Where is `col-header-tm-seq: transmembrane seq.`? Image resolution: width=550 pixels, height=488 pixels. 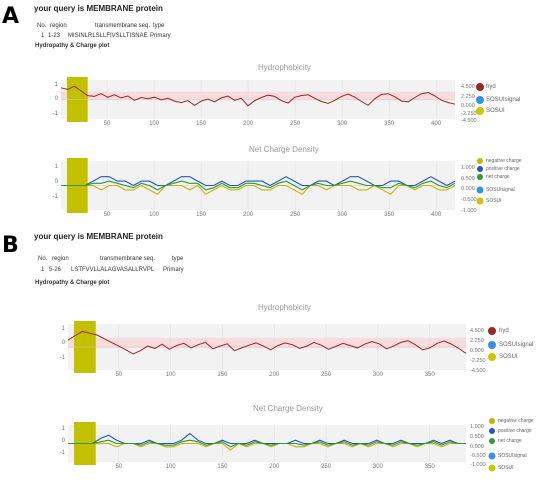
col-header-tm-seq: transmembrane seq. is located at coordinates (123, 26).